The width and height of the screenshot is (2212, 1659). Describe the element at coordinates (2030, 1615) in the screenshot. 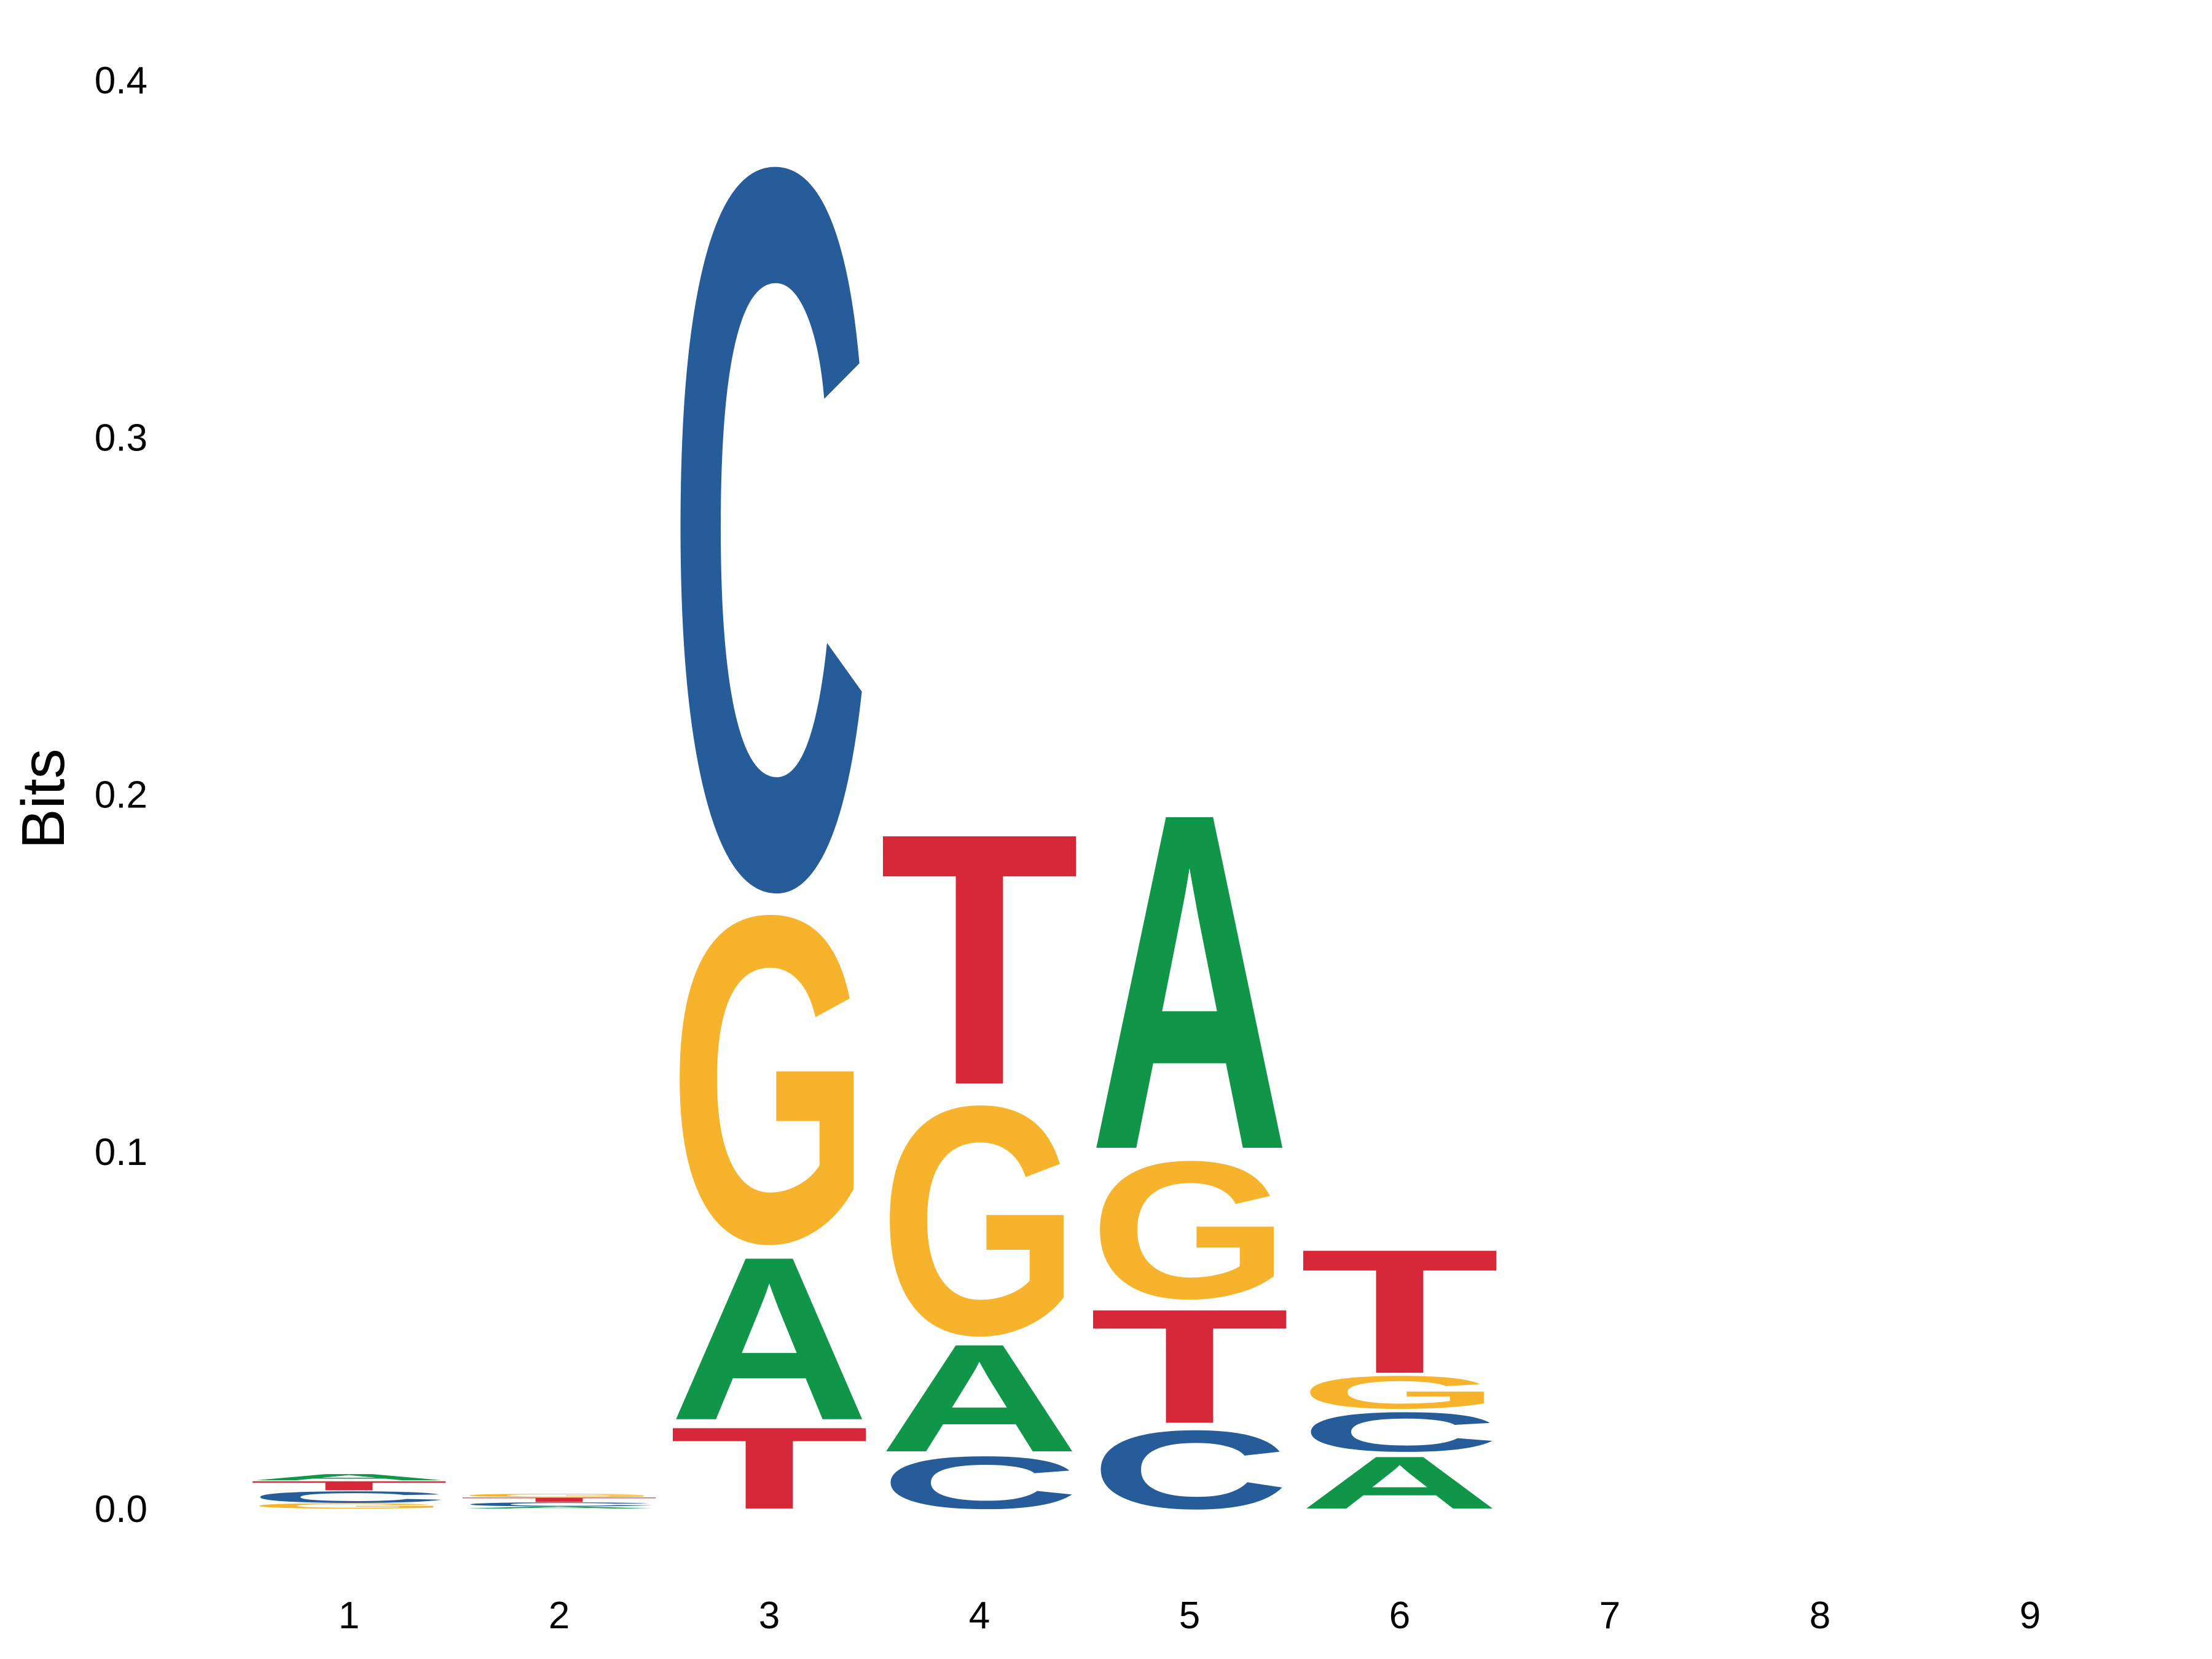

I see `x-tick-label: 9` at that location.